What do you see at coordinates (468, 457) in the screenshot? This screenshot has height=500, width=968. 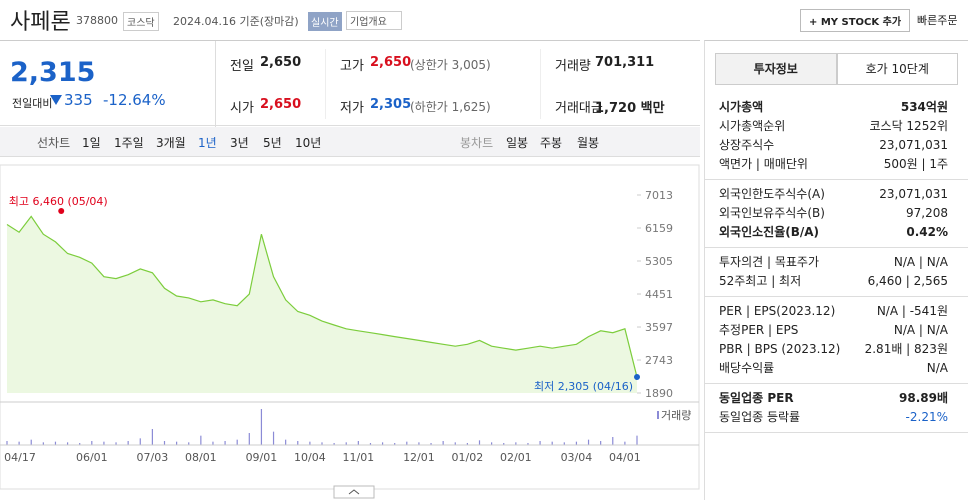 I see `x-tick-label: 01/02` at bounding box center [468, 457].